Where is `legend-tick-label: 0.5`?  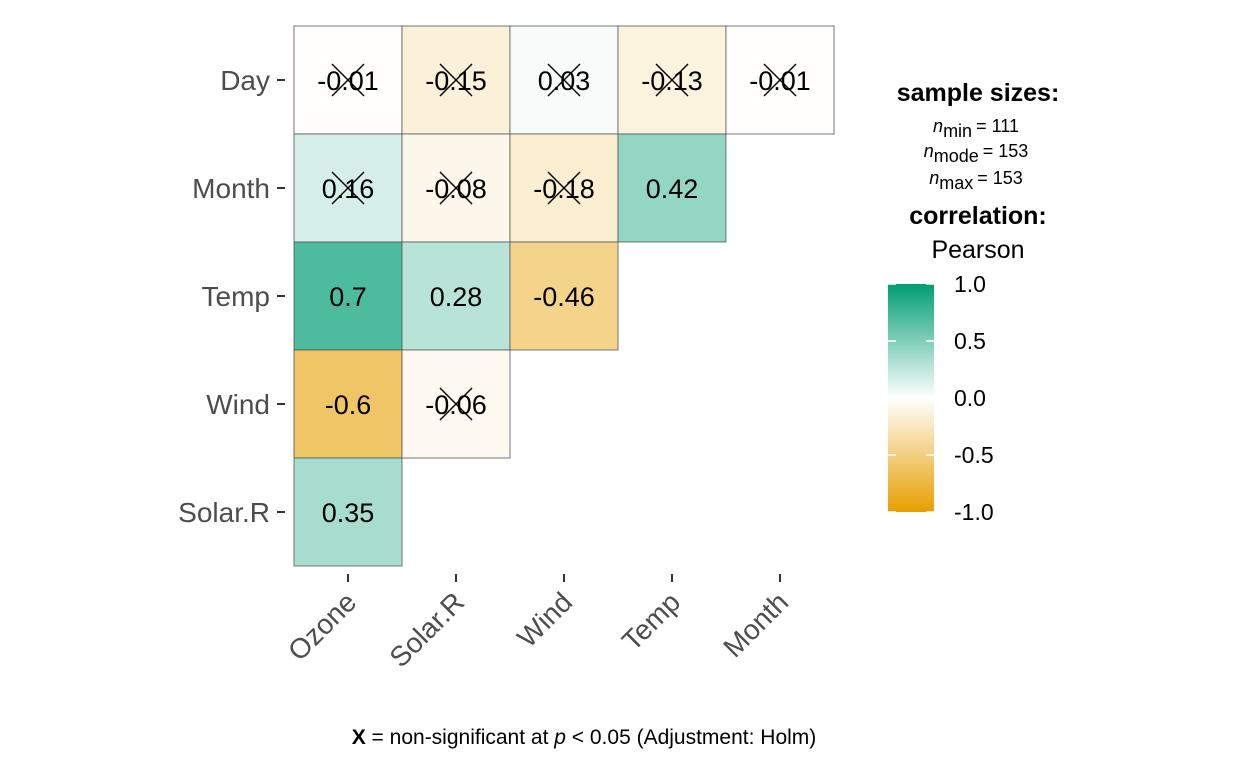 legend-tick-label: 0.5 is located at coordinates (970, 341).